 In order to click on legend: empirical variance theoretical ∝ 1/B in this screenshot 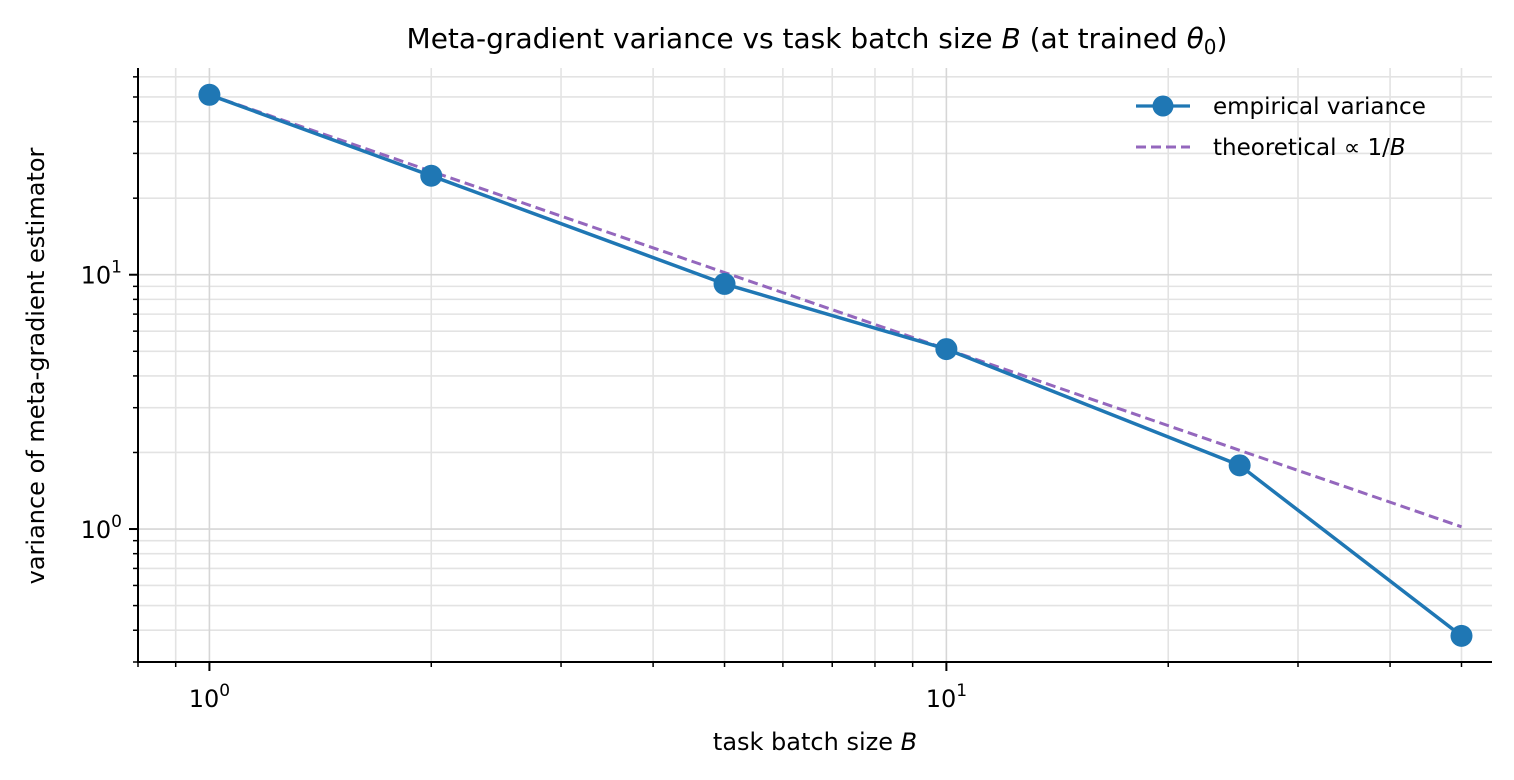, I will do `click(1281, 127)`.